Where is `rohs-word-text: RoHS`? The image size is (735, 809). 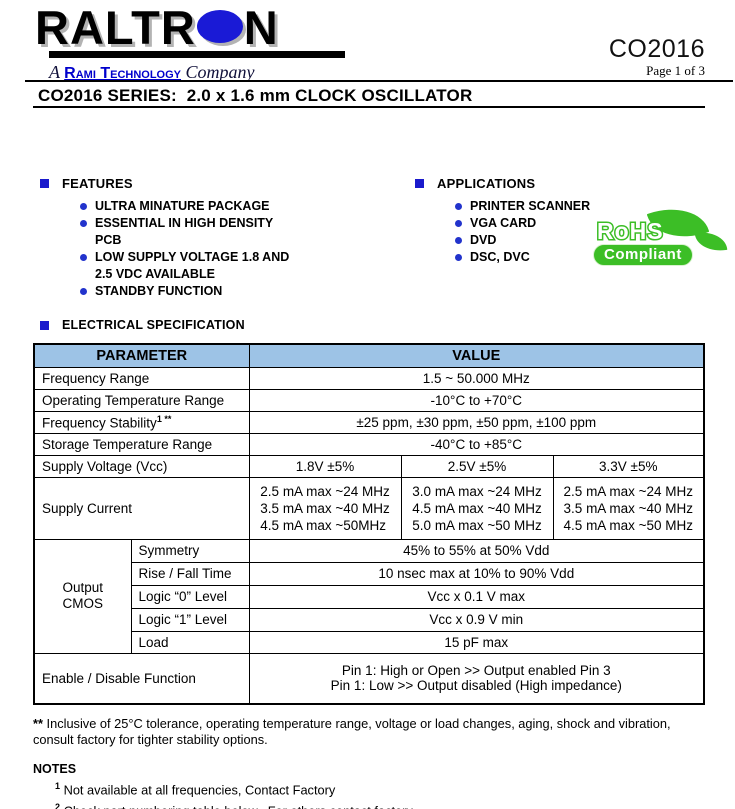
rohs-word-text: RoHS is located at coordinates (630, 231).